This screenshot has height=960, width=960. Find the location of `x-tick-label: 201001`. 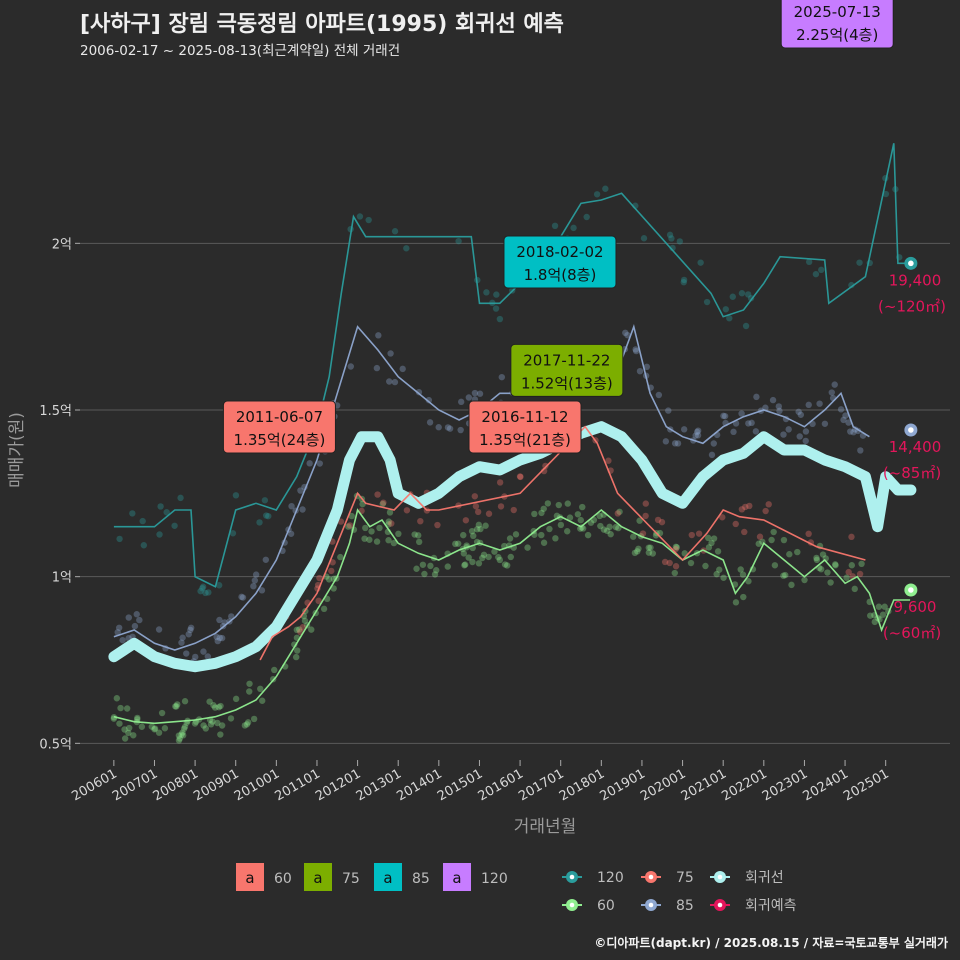

x-tick-label: 201001 is located at coordinates (257, 785).